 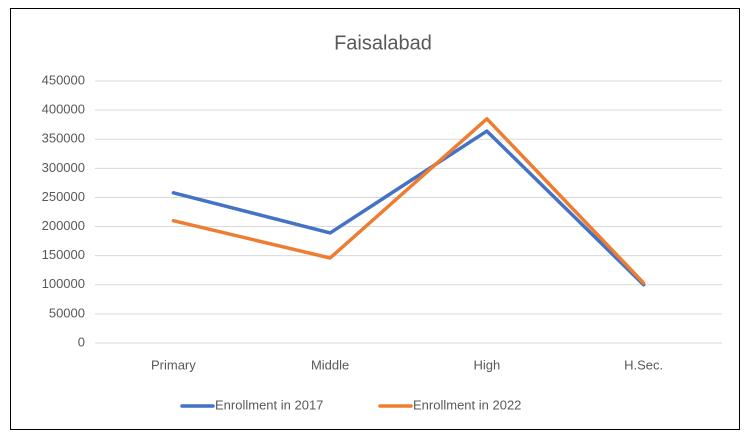 I want to click on y-tick-label: 150000, so click(x=63, y=254).